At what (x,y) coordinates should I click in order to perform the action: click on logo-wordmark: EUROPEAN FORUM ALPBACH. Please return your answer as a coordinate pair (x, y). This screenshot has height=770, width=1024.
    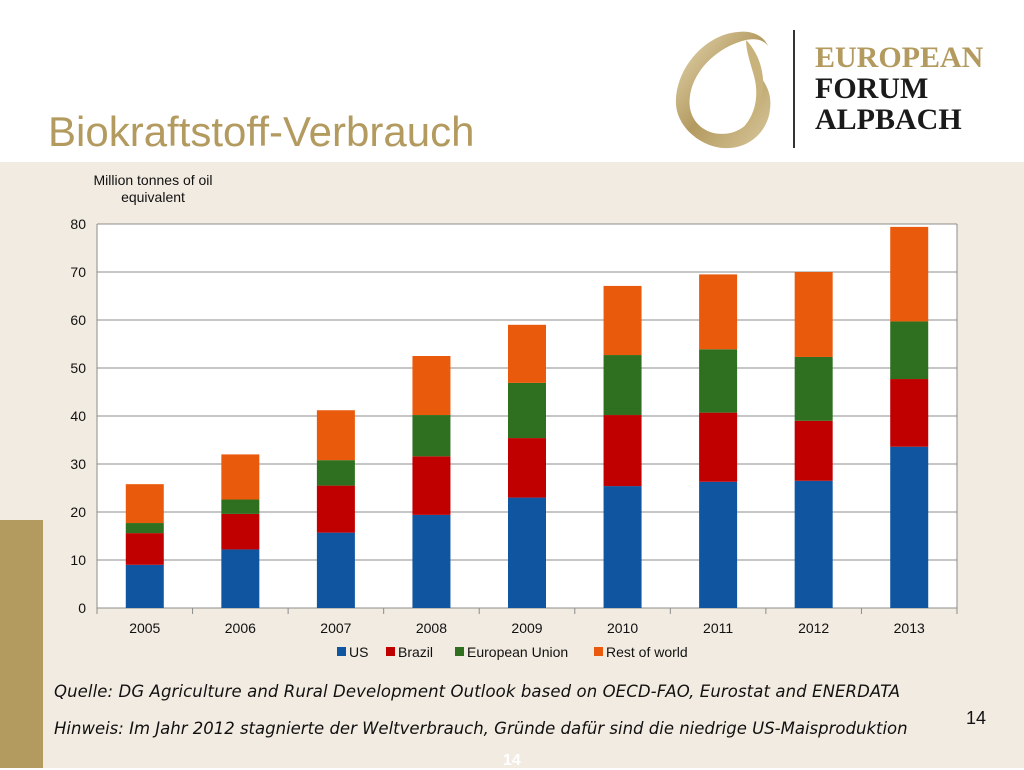
    Looking at the image, I should click on (899, 88).